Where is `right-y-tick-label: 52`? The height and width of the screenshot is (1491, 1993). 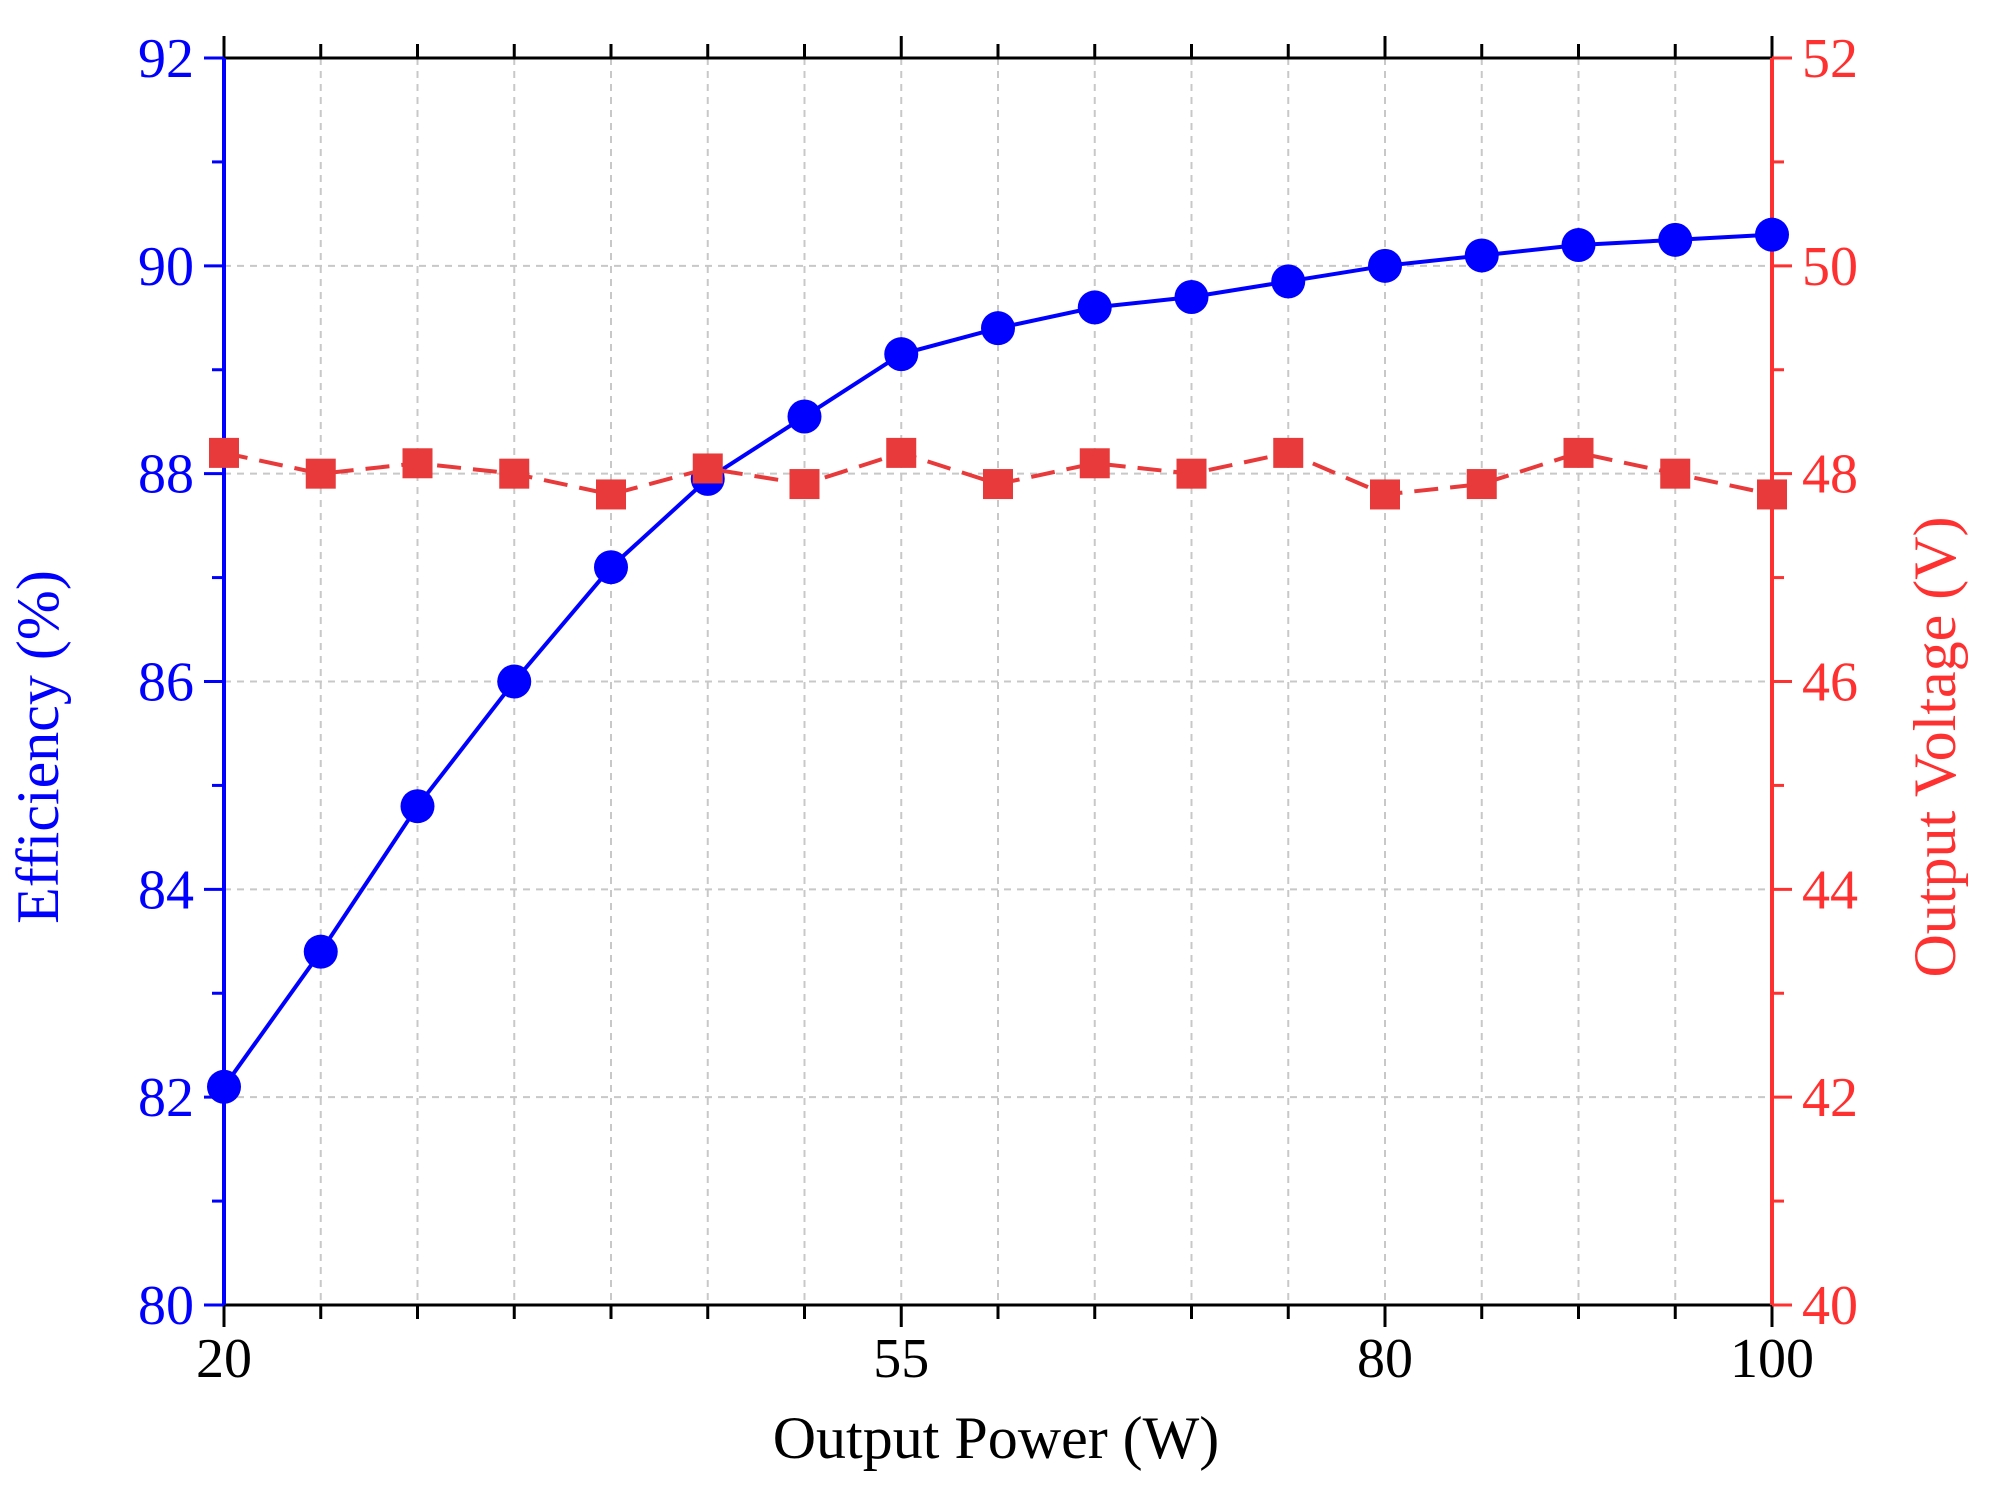 right-y-tick-label: 52 is located at coordinates (1830, 59).